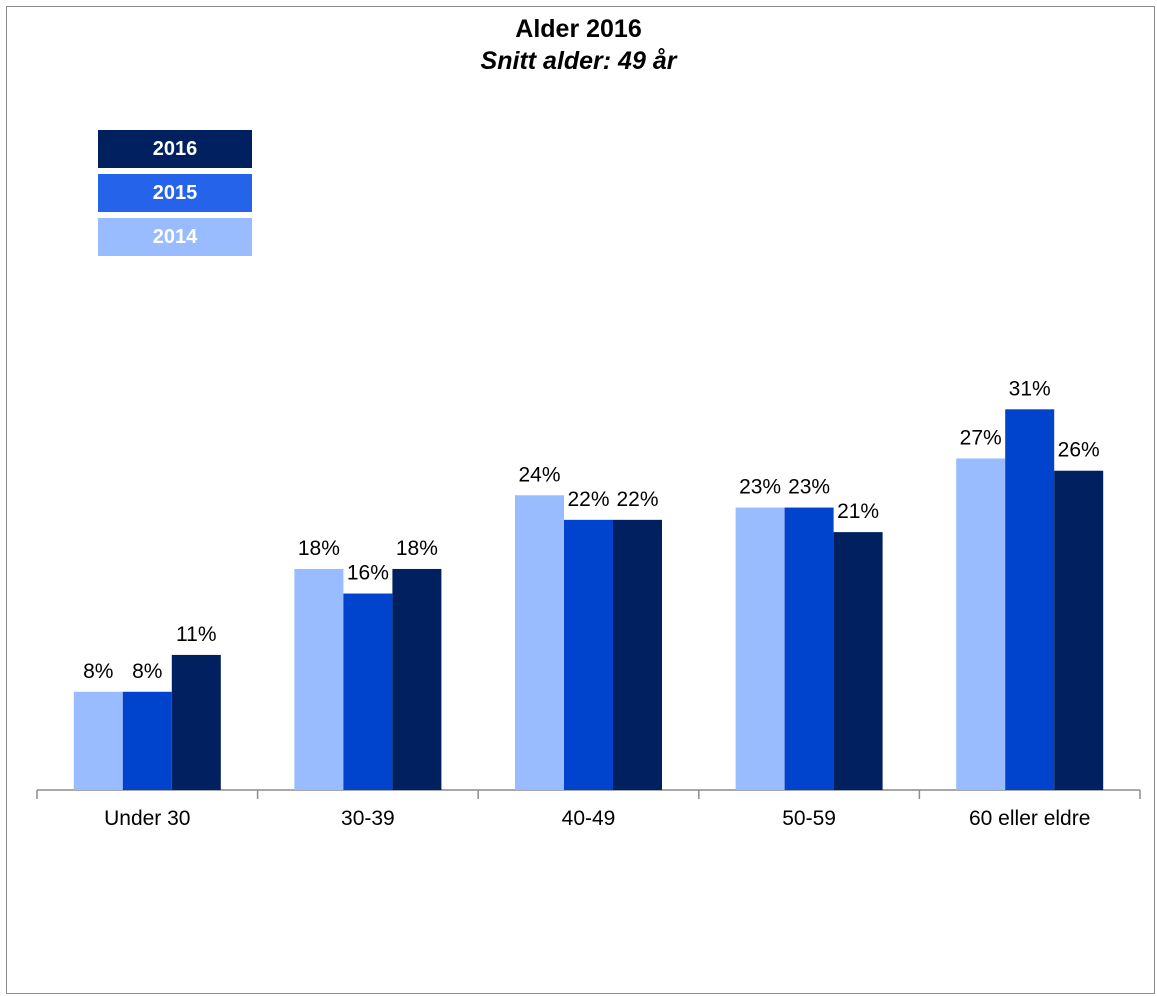 The image size is (1157, 996). What do you see at coordinates (1030, 388) in the screenshot?
I see `data-label: 31%` at bounding box center [1030, 388].